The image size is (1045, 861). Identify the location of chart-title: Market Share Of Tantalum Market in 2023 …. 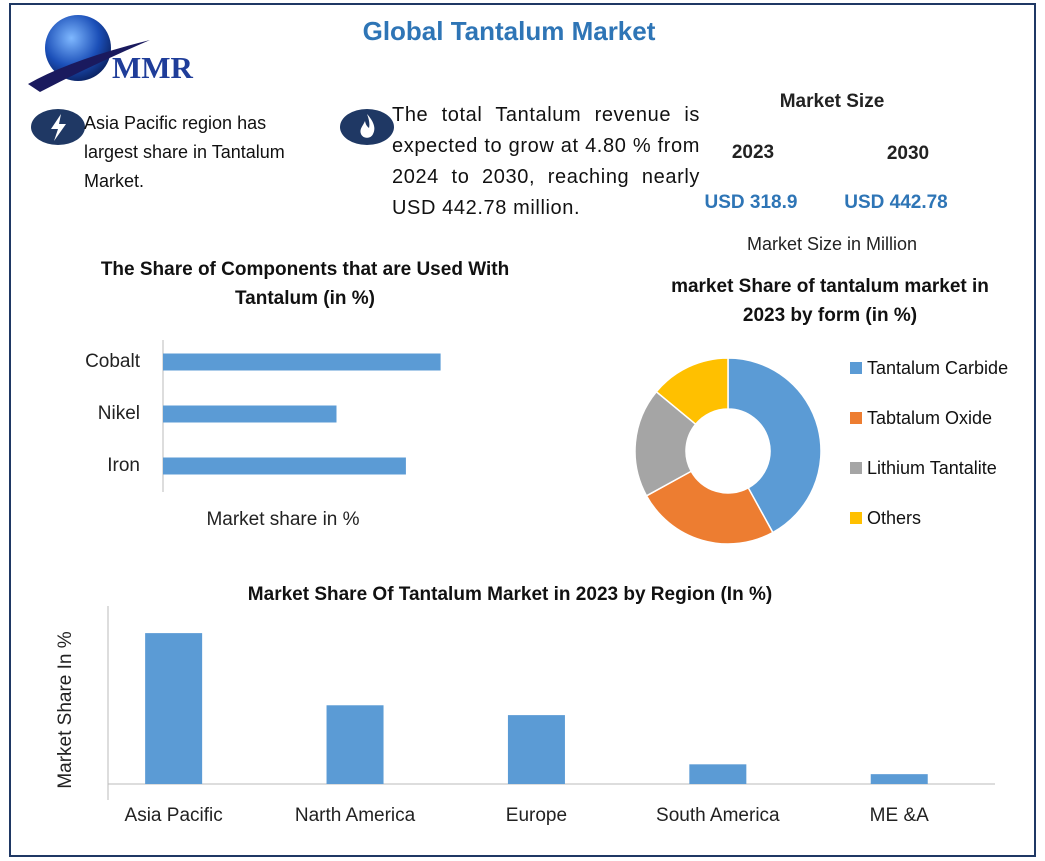
(510, 594).